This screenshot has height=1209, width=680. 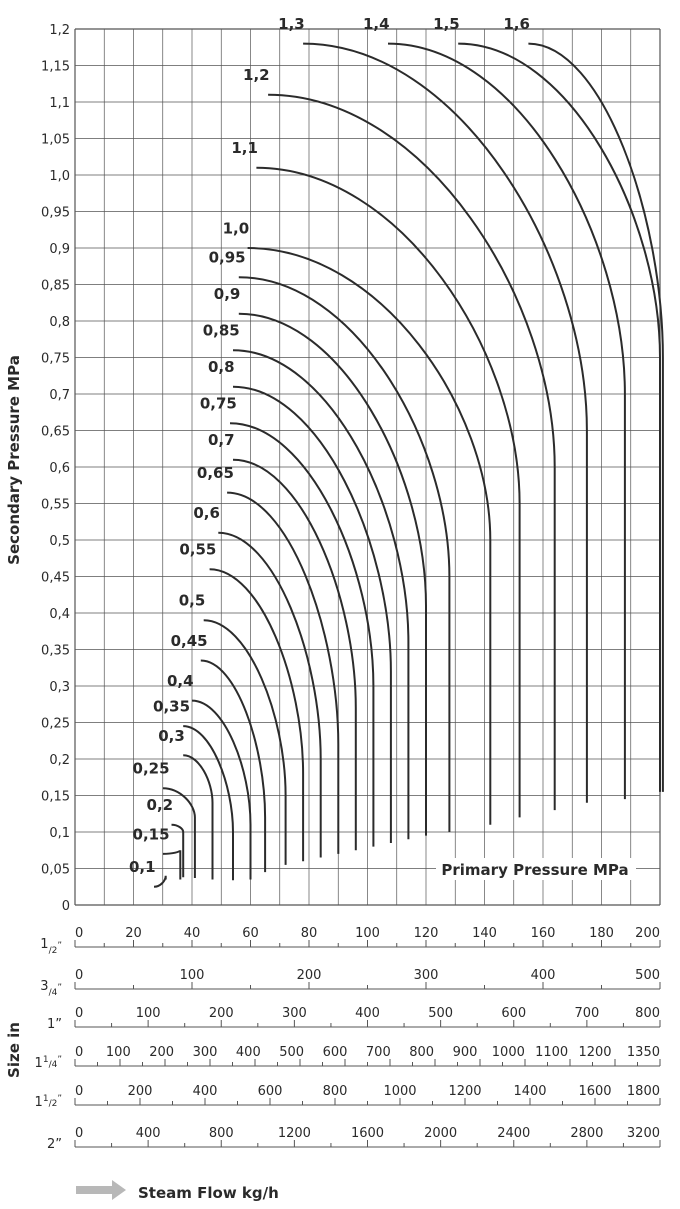 What do you see at coordinates (59, 103) in the screenshot?
I see `y-tick-label: 1,1` at bounding box center [59, 103].